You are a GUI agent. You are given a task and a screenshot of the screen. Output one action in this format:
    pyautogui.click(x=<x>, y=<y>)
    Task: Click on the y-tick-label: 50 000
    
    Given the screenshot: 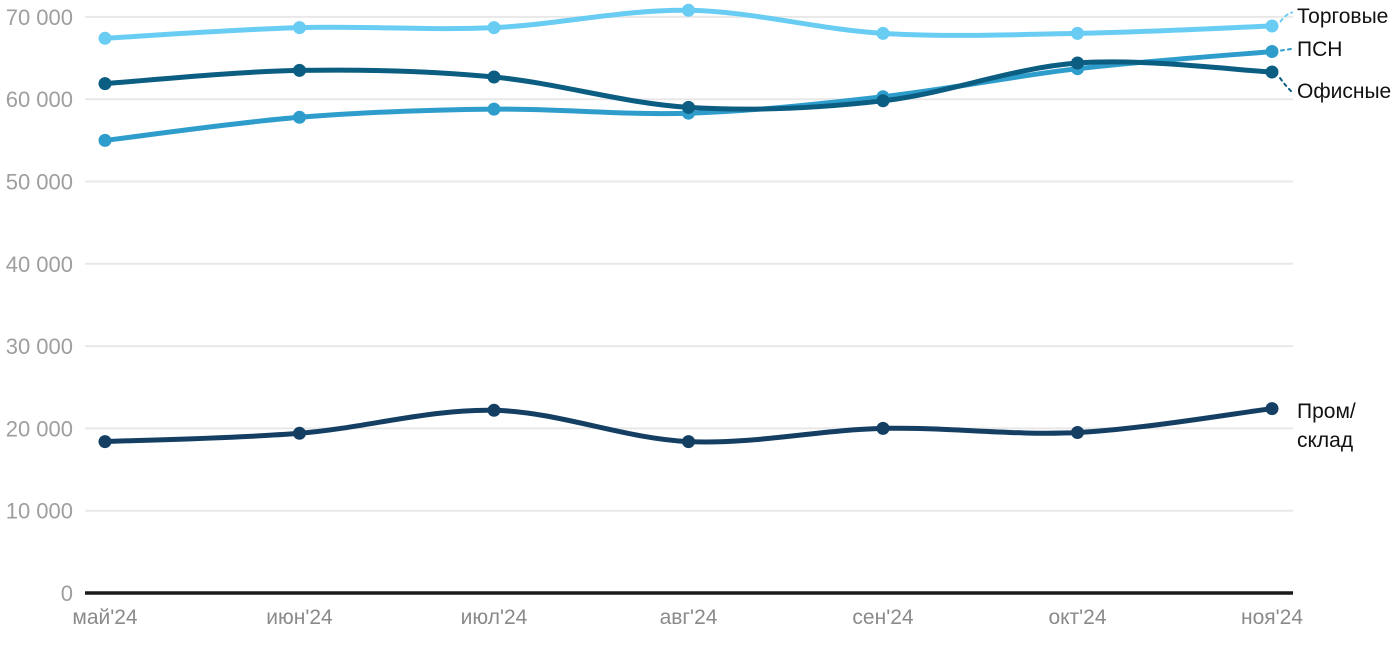 What is the action you would take?
    pyautogui.click(x=39, y=182)
    